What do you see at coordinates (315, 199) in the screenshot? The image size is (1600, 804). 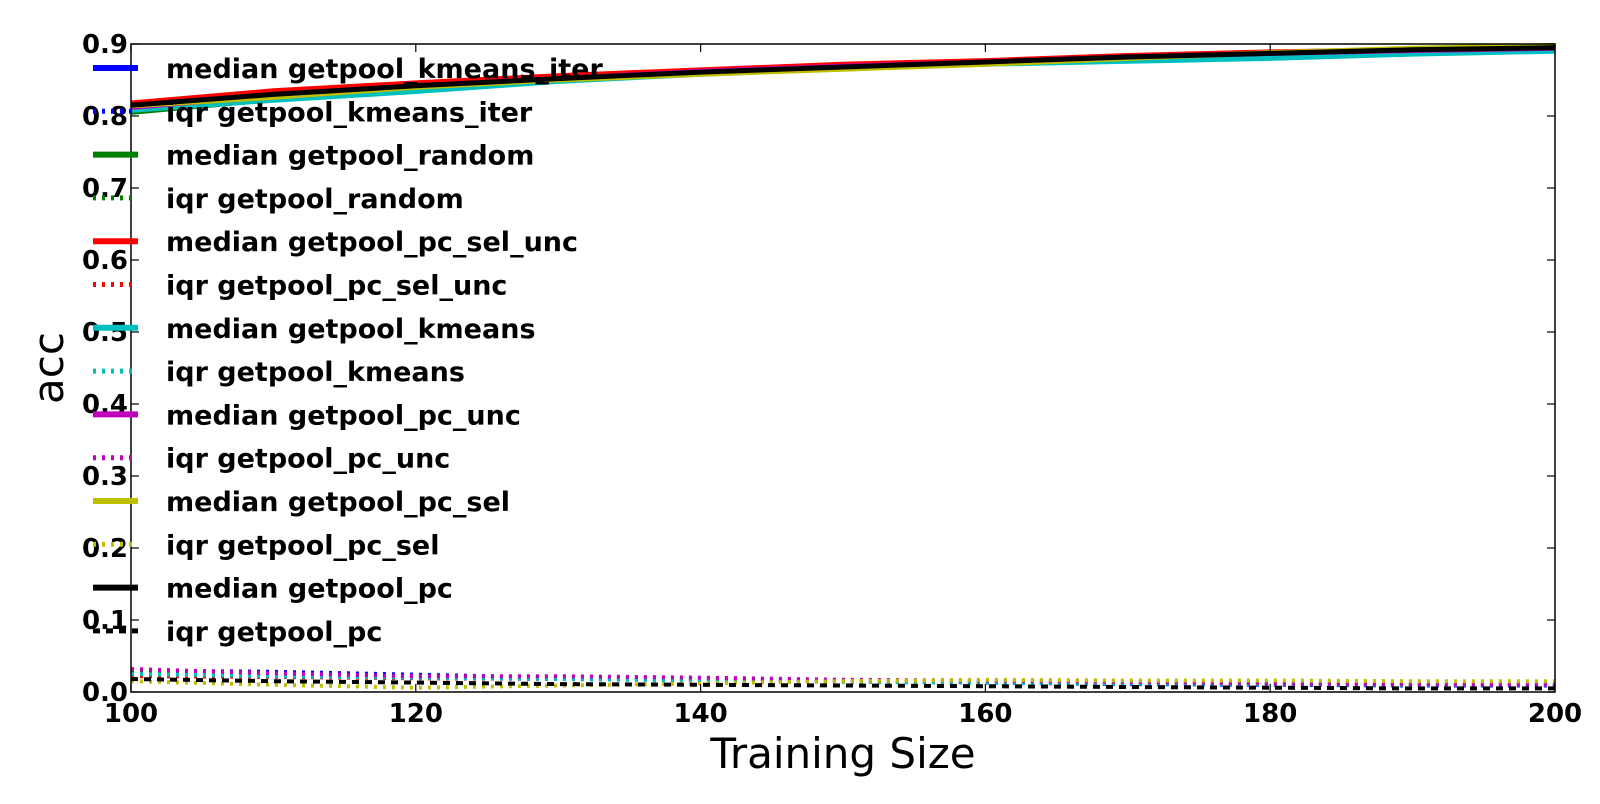 I see `legend-label: iqr getpool_random` at bounding box center [315, 199].